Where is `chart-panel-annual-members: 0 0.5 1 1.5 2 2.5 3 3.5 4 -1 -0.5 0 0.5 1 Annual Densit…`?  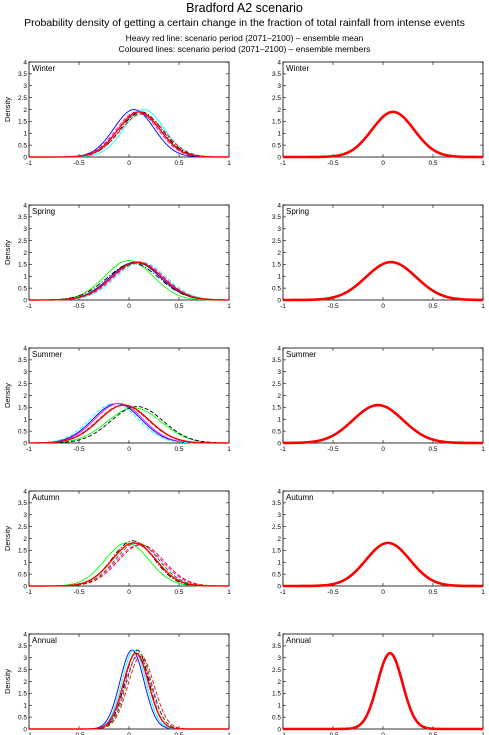
chart-panel-annual-members: 0 0.5 1 1.5 2 2.5 3 3.5 4 -1 -0.5 0 0.5 1 Annual Densit… is located at coordinates (117, 683).